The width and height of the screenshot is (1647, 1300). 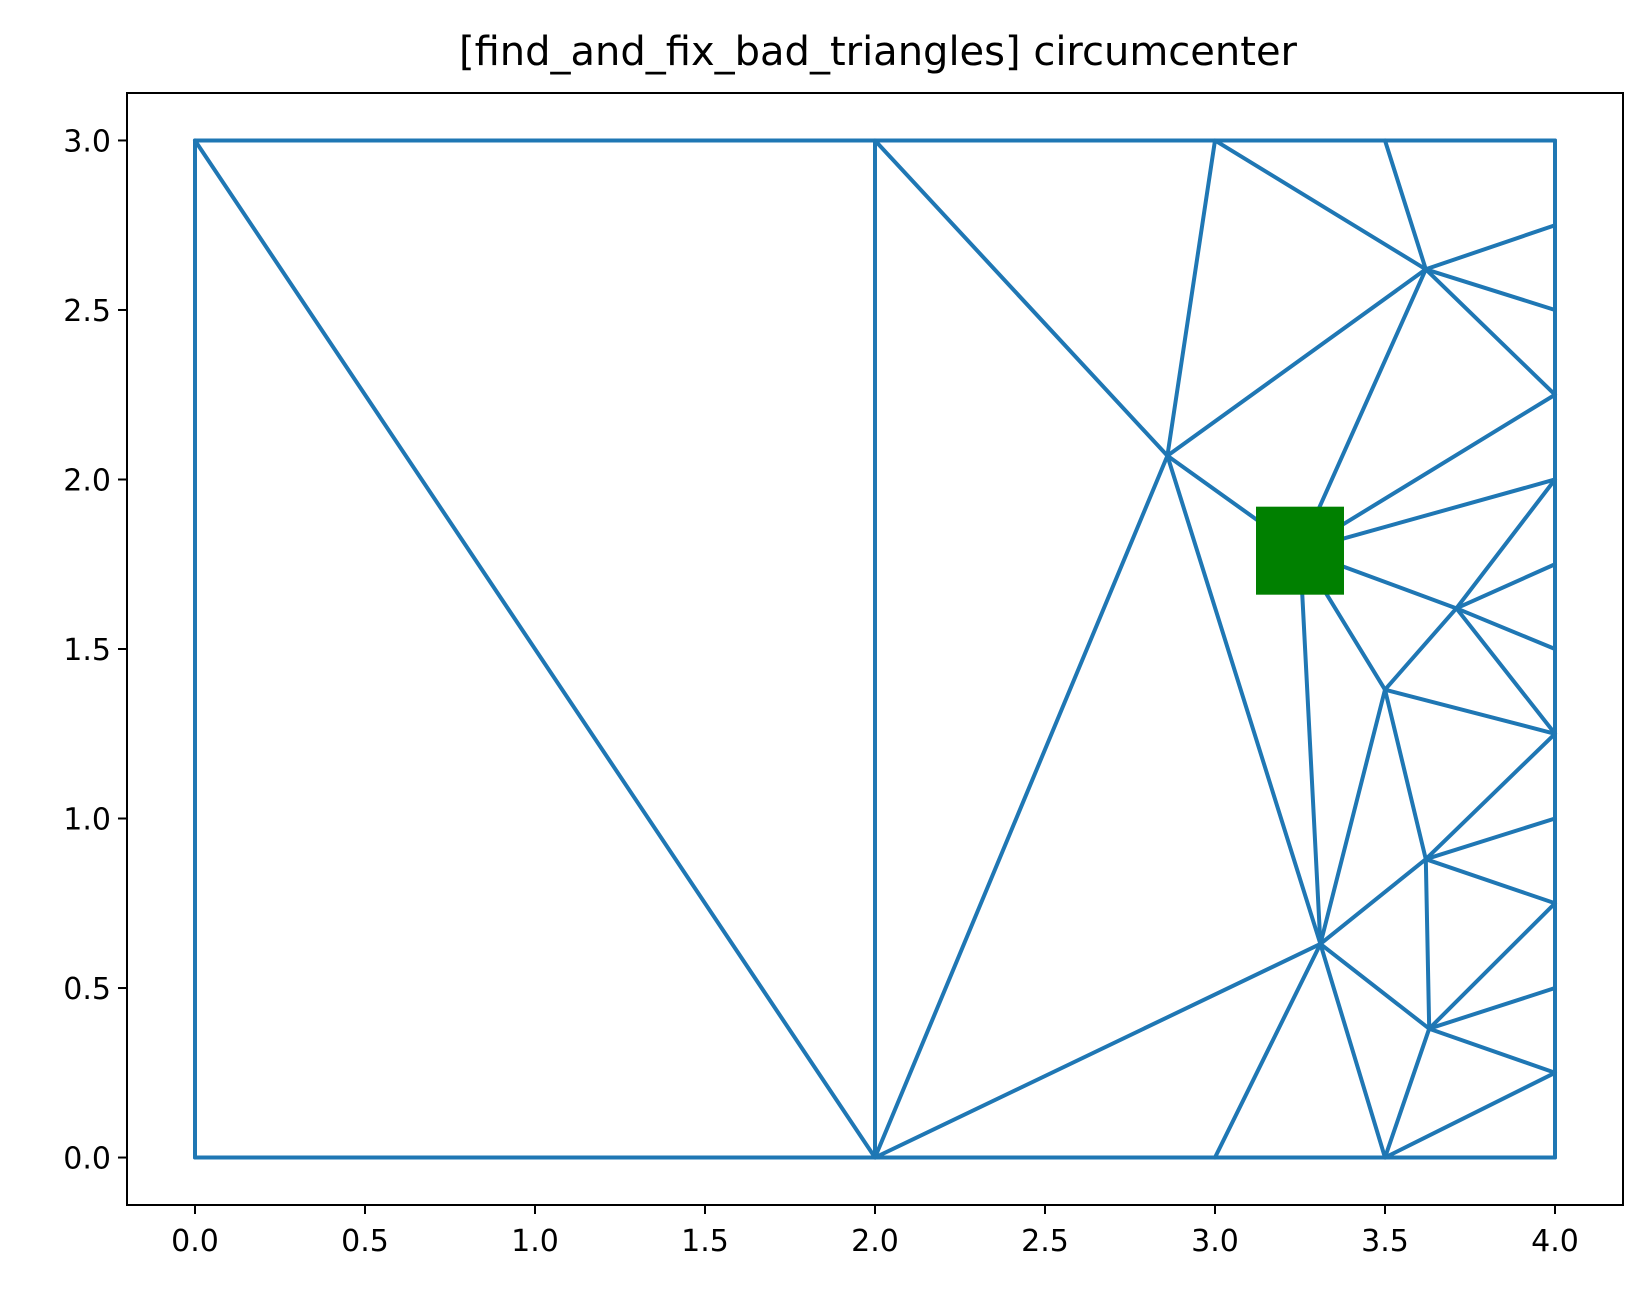 I want to click on y-tick-label-1: 0.5, so click(x=87, y=989).